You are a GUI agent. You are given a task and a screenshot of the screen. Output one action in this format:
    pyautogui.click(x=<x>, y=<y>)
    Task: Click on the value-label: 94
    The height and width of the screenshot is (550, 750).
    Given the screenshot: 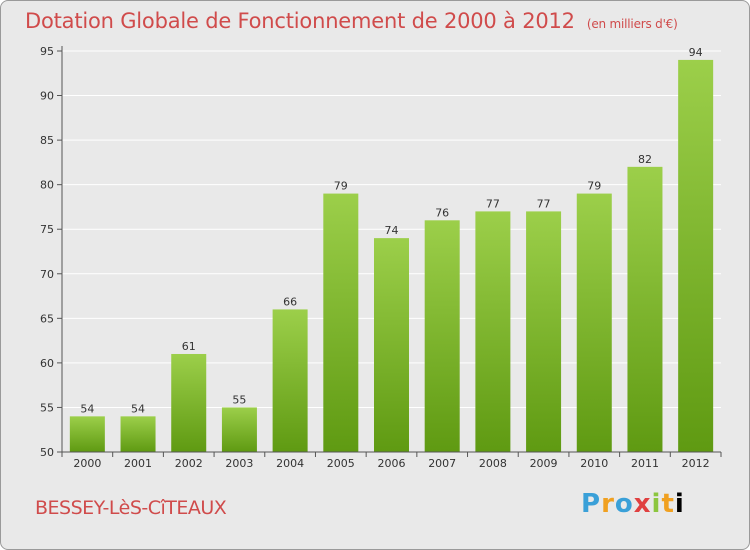 What is the action you would take?
    pyautogui.click(x=696, y=52)
    